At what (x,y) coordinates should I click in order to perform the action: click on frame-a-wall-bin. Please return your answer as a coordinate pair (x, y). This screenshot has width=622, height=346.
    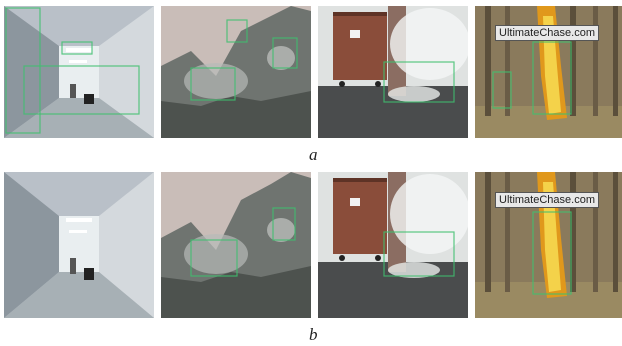
    Looking at the image, I should click on (393, 72).